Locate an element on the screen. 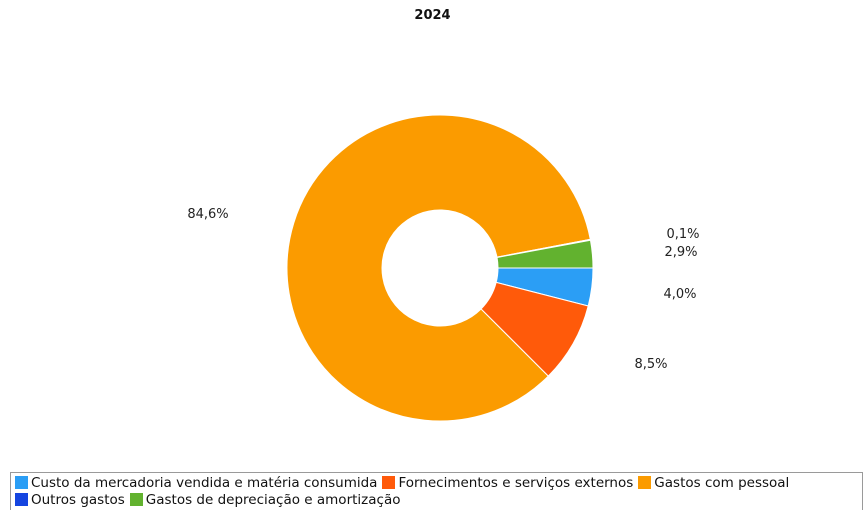 The height and width of the screenshot is (510, 865). legend-label: Gastos com pessoal is located at coordinates (722, 483).